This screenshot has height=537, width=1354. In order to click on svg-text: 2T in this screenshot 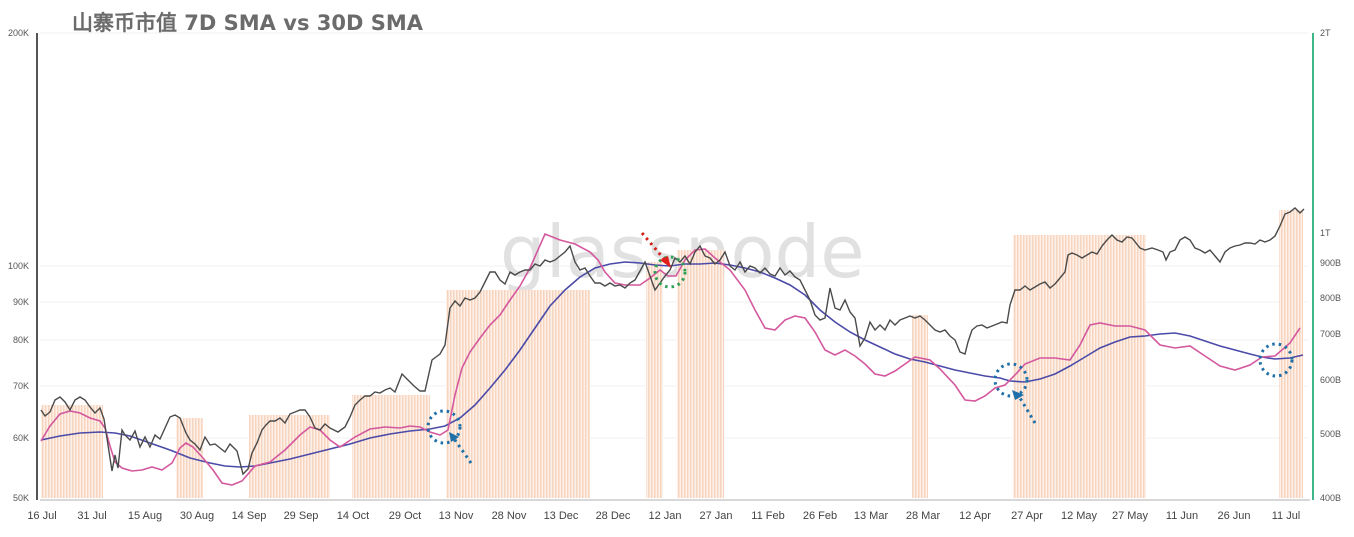, I will do `click(1325, 33)`.